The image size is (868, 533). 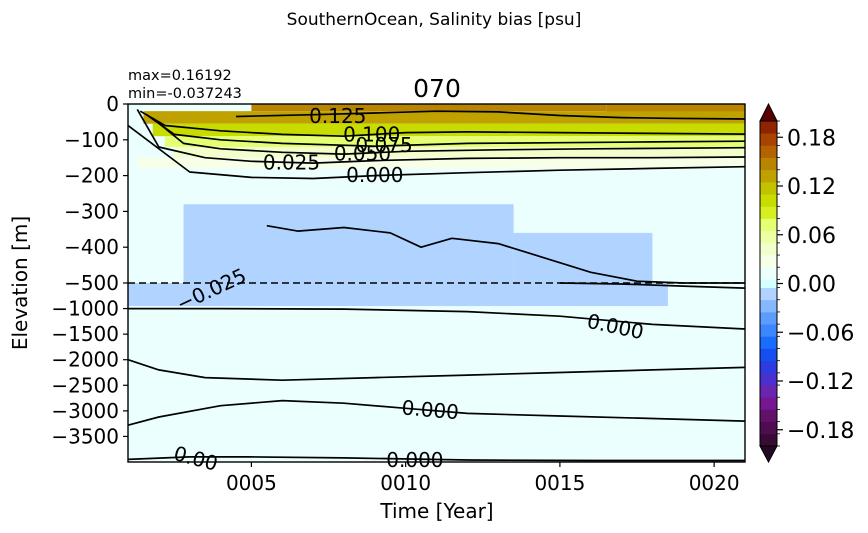 What do you see at coordinates (768, 112) in the screenshot?
I see `colorbar-extend-max` at bounding box center [768, 112].